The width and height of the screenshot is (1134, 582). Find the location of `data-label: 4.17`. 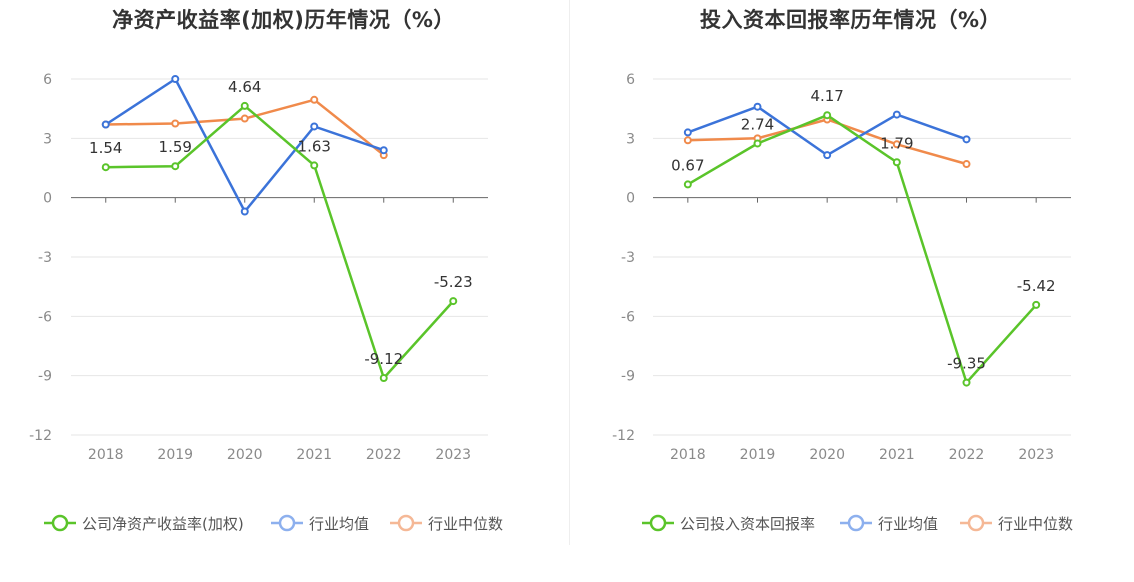

data-label: 4.17 is located at coordinates (826, 96).